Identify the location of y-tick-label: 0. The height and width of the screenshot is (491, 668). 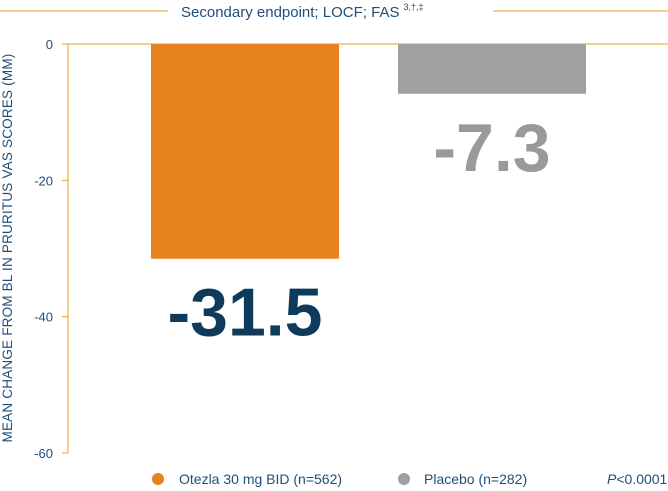
(49, 44).